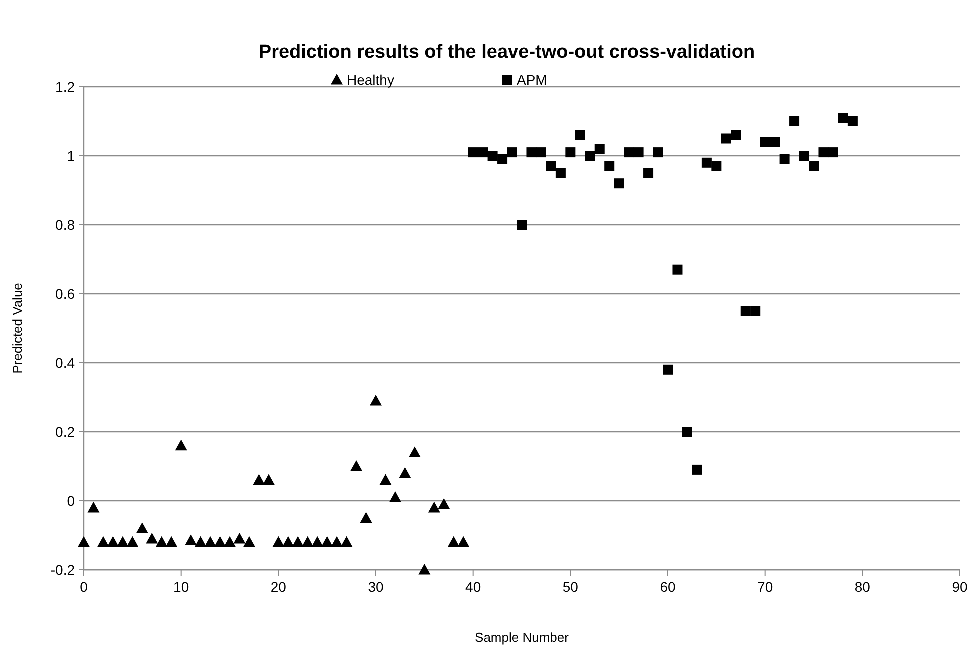 Image resolution: width=974 pixels, height=653 pixels. I want to click on y-tick-label: 1, so click(71, 156).